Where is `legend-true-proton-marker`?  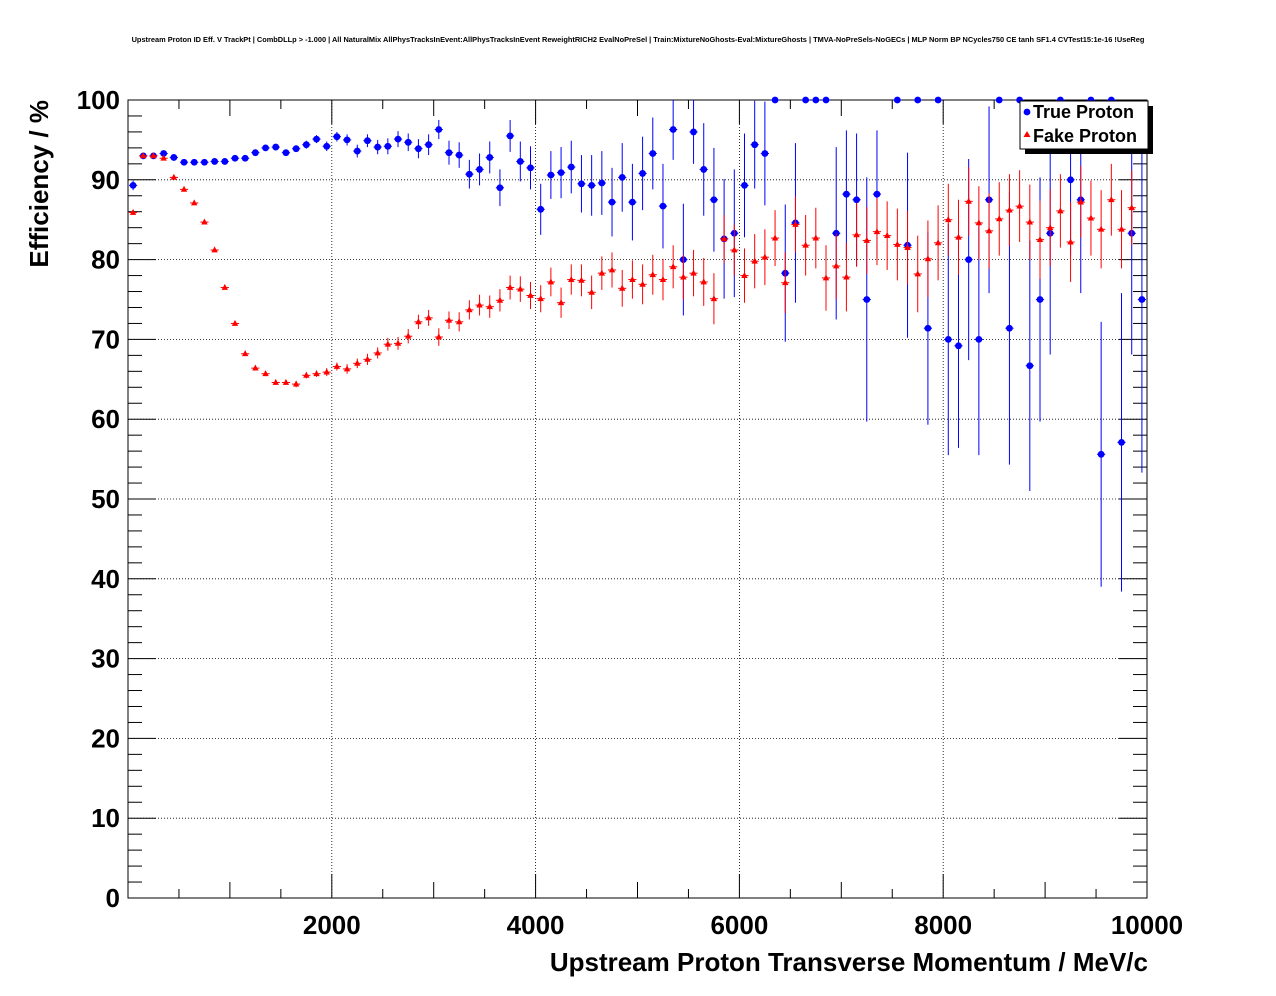
legend-true-proton-marker is located at coordinates (1027, 112).